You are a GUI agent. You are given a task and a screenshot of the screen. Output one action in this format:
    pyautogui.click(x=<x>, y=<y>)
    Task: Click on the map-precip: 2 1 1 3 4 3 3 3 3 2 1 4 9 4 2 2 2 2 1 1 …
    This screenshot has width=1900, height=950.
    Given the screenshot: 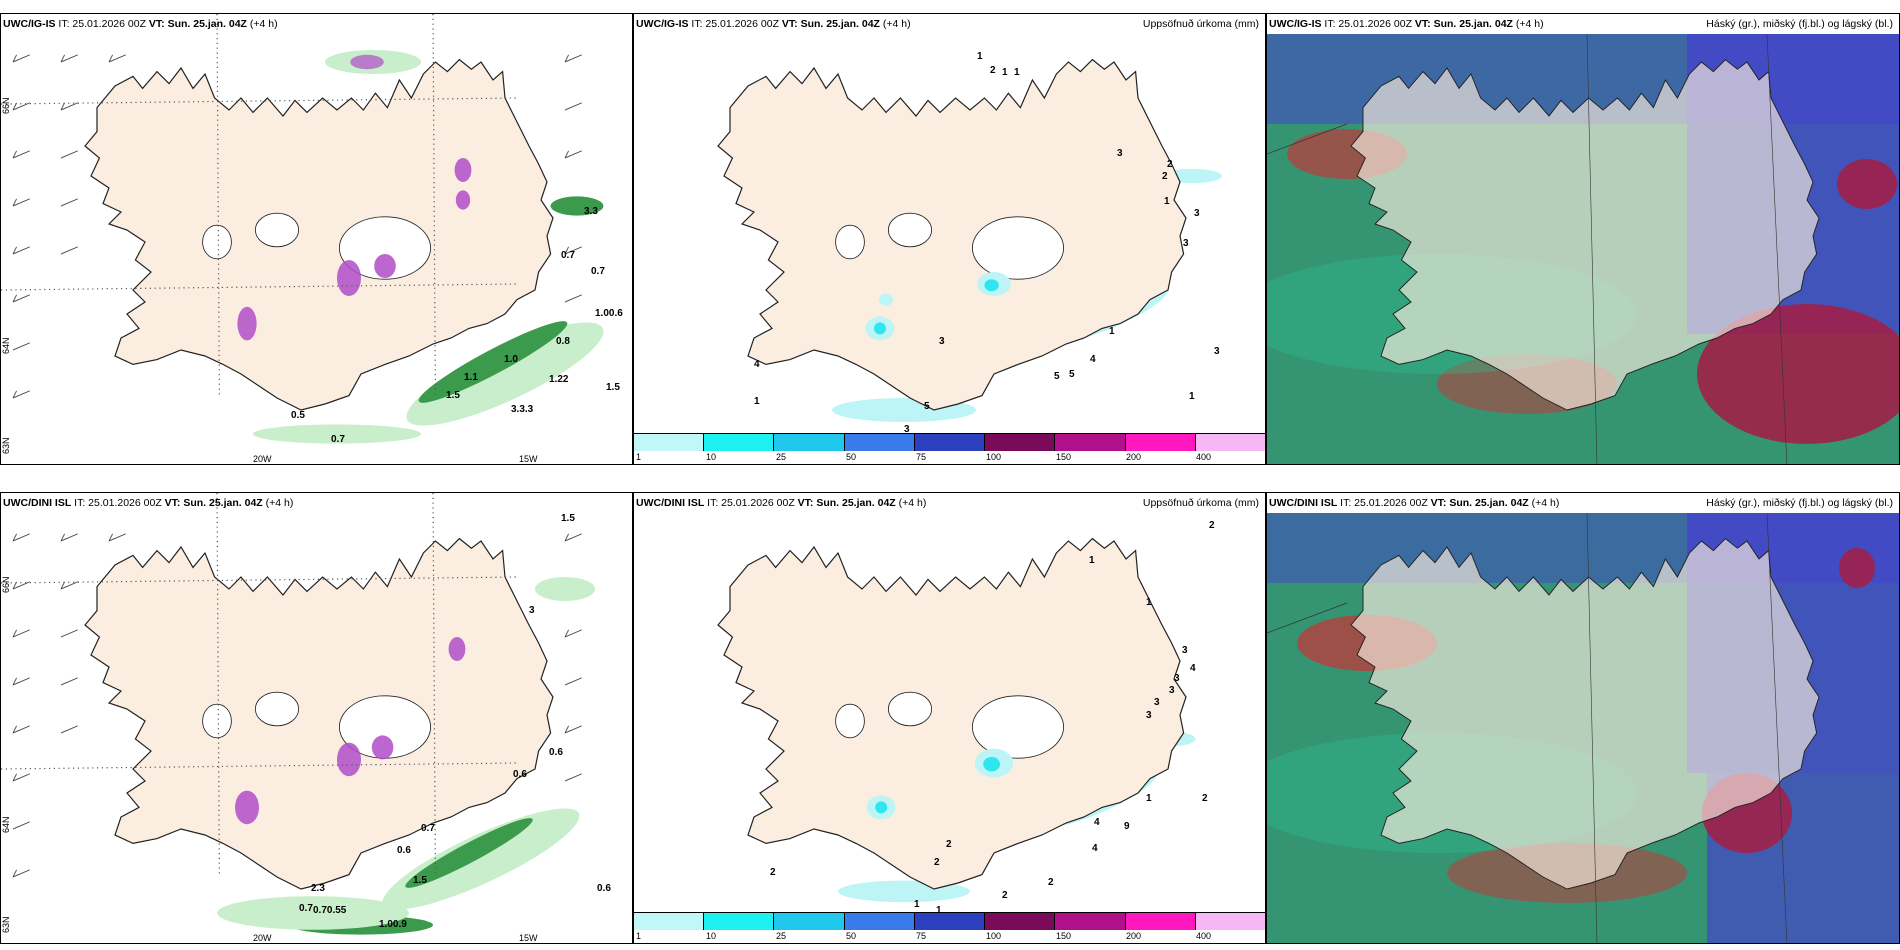 What is the action you would take?
    pyautogui.click(x=966, y=718)
    